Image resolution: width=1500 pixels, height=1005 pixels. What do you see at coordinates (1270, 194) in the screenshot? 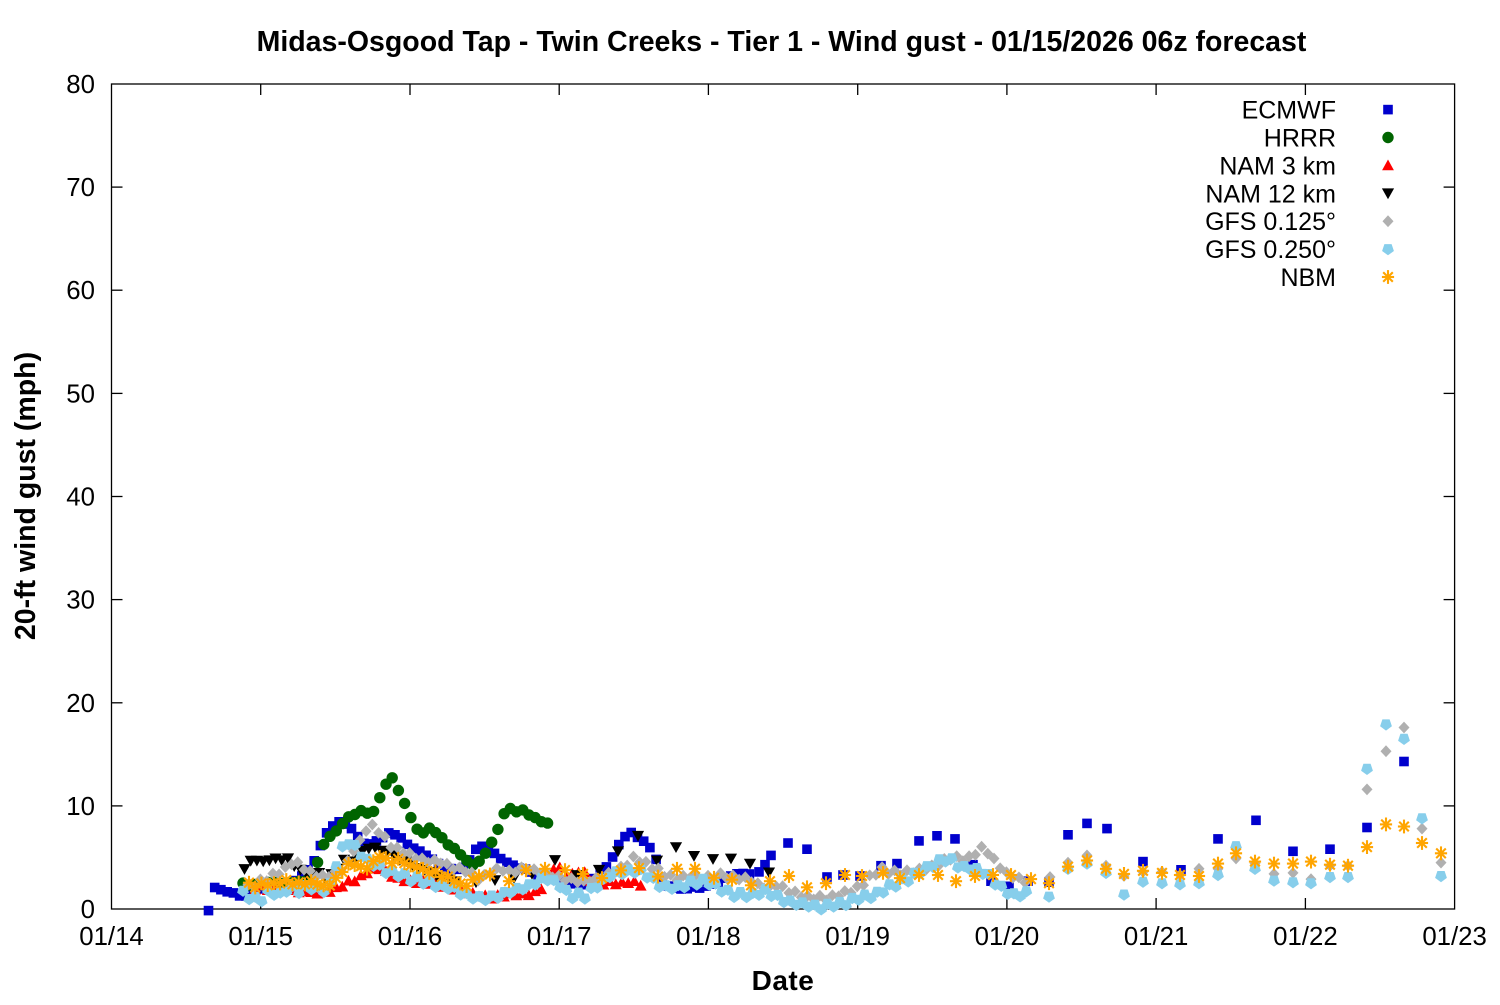
I see `svg-text: NAM 12 km` at bounding box center [1270, 194].